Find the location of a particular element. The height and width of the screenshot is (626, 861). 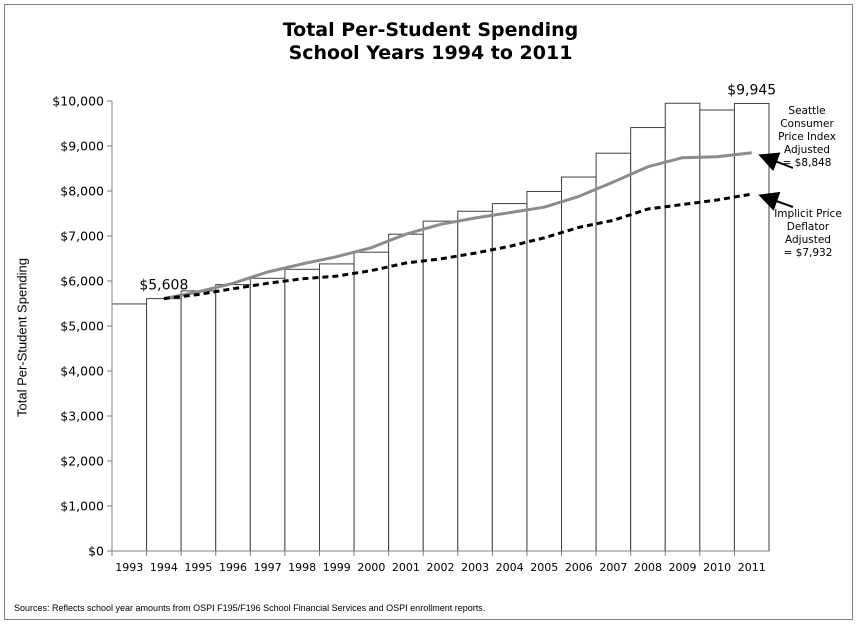

bar-1996 is located at coordinates (233, 418).